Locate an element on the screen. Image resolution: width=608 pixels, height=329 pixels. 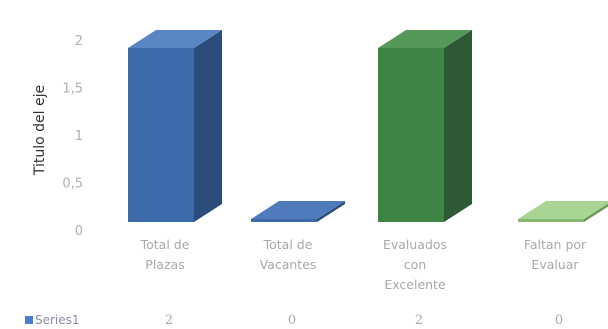
x-category-label: Evaluados con Excelente is located at coordinates (415, 264).